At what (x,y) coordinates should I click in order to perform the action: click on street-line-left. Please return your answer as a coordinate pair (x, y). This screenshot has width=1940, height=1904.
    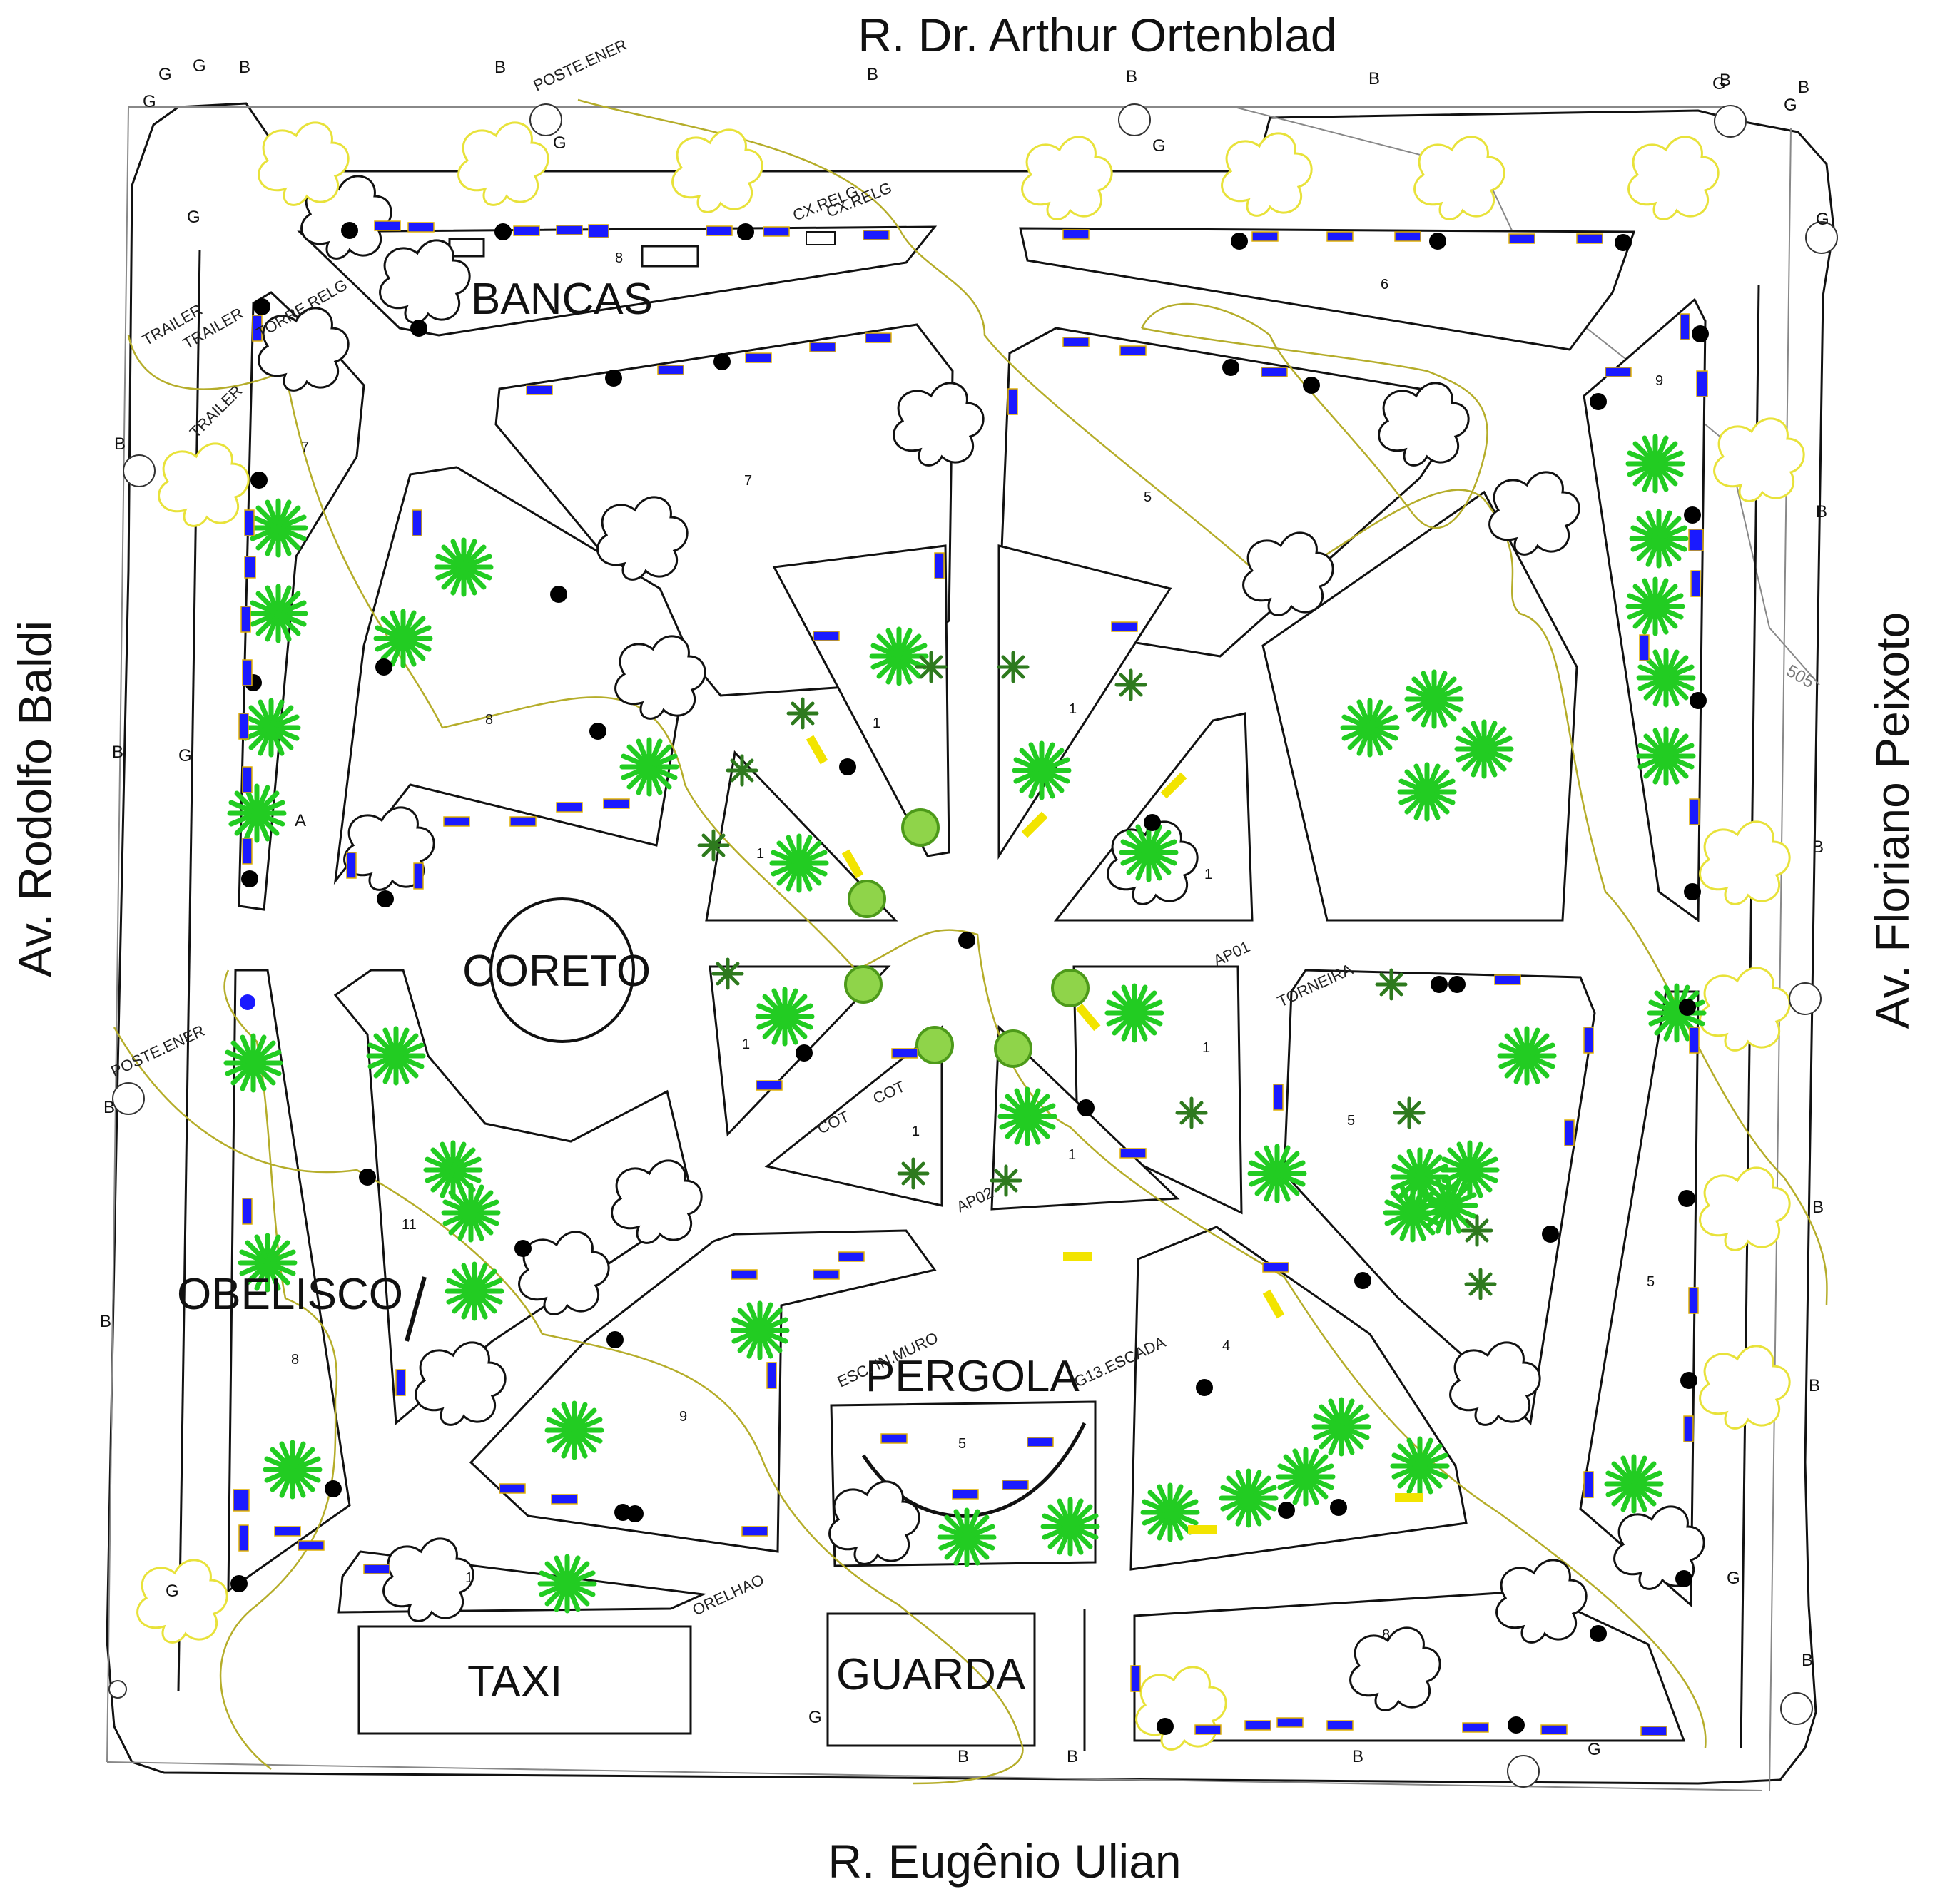
    Looking at the image, I should click on (117, 934).